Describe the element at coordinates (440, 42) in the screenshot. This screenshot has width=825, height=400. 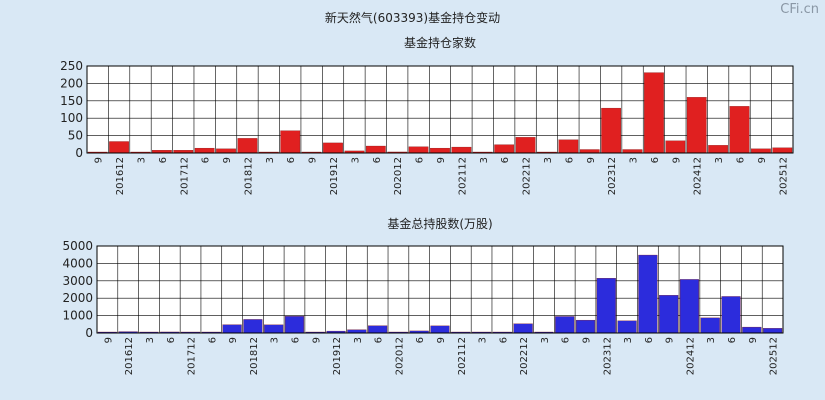
I see `chart-title: 基金持仓家数` at that location.